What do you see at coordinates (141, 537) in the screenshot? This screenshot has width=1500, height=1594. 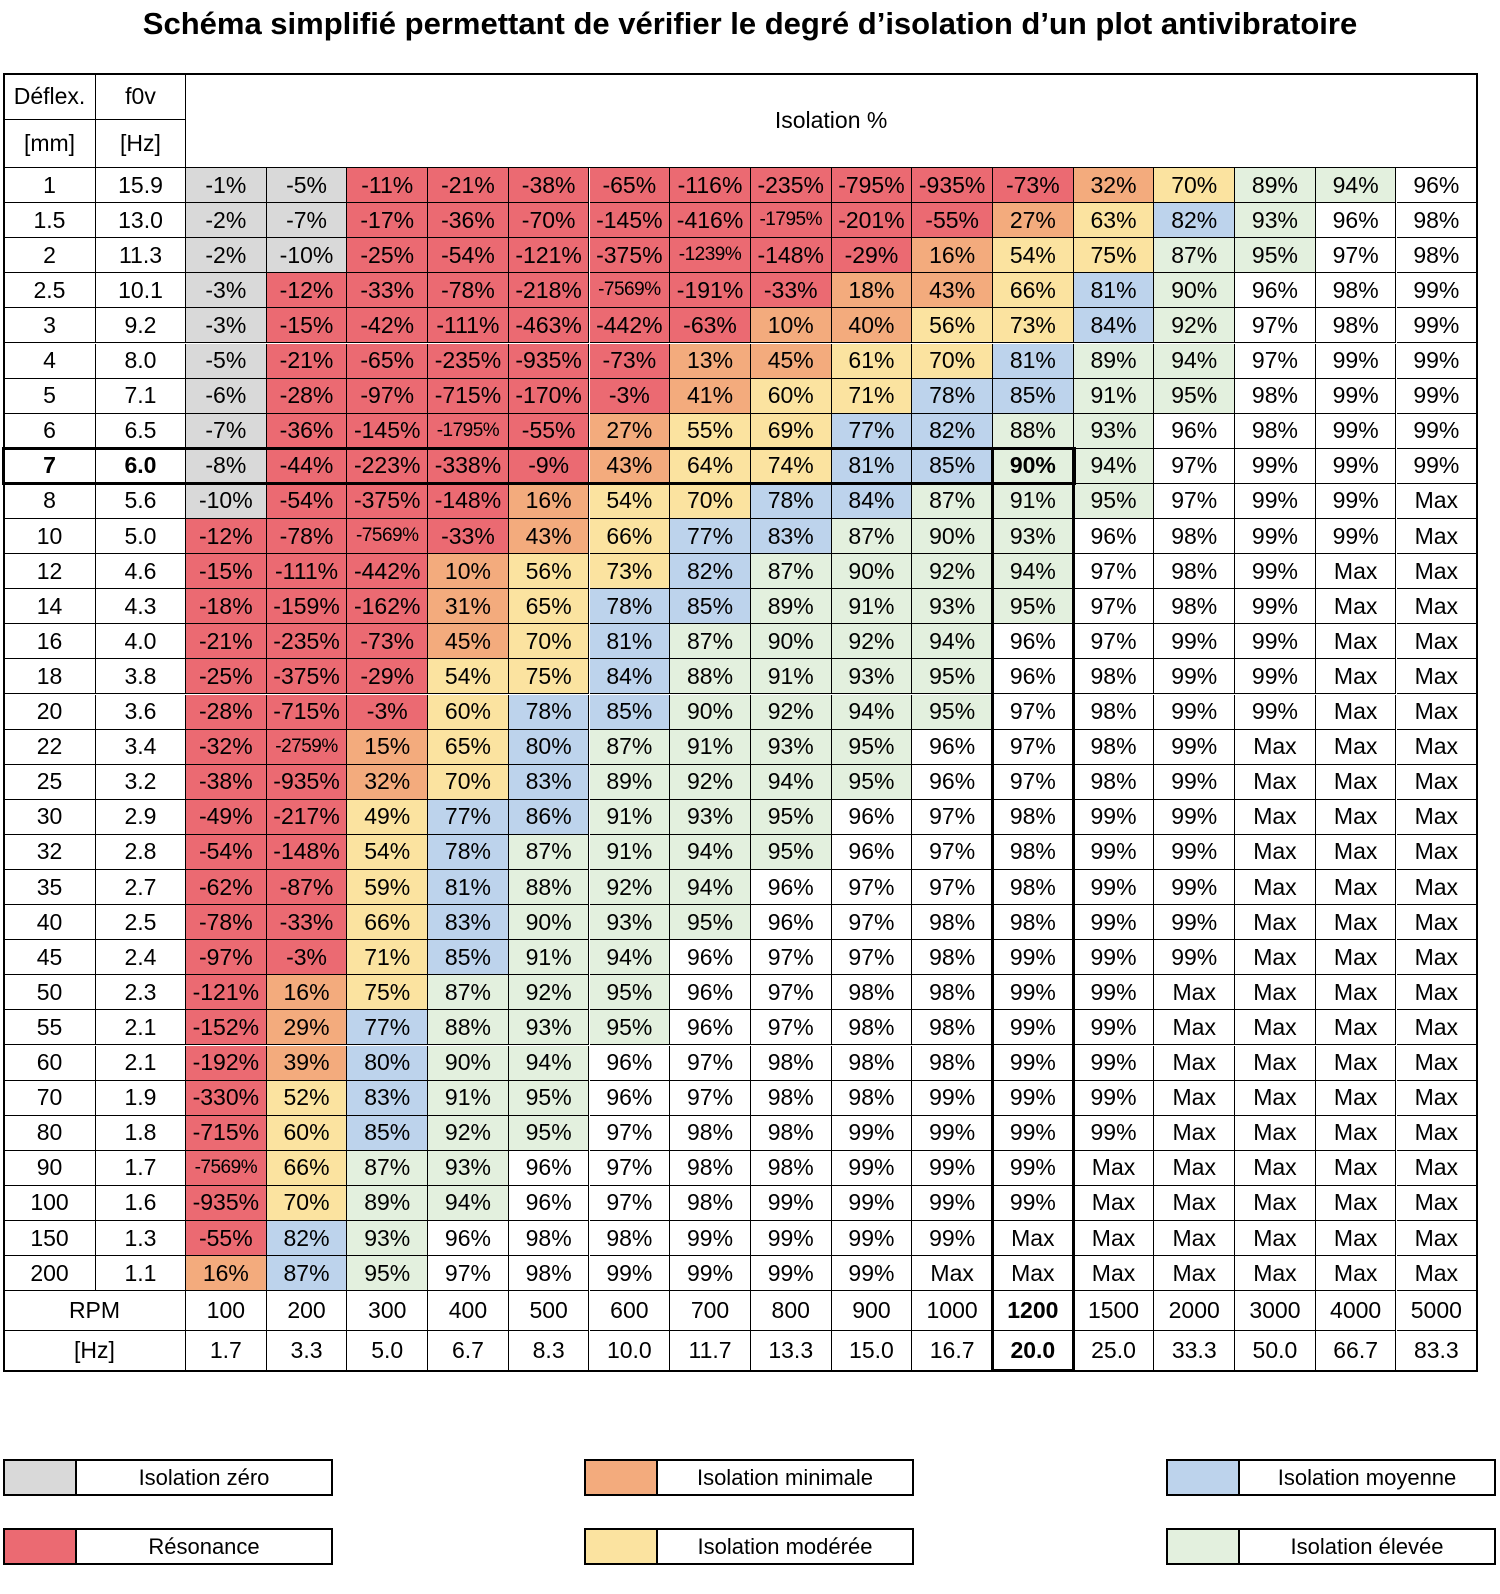 I see `row-f0v: 5.0` at bounding box center [141, 537].